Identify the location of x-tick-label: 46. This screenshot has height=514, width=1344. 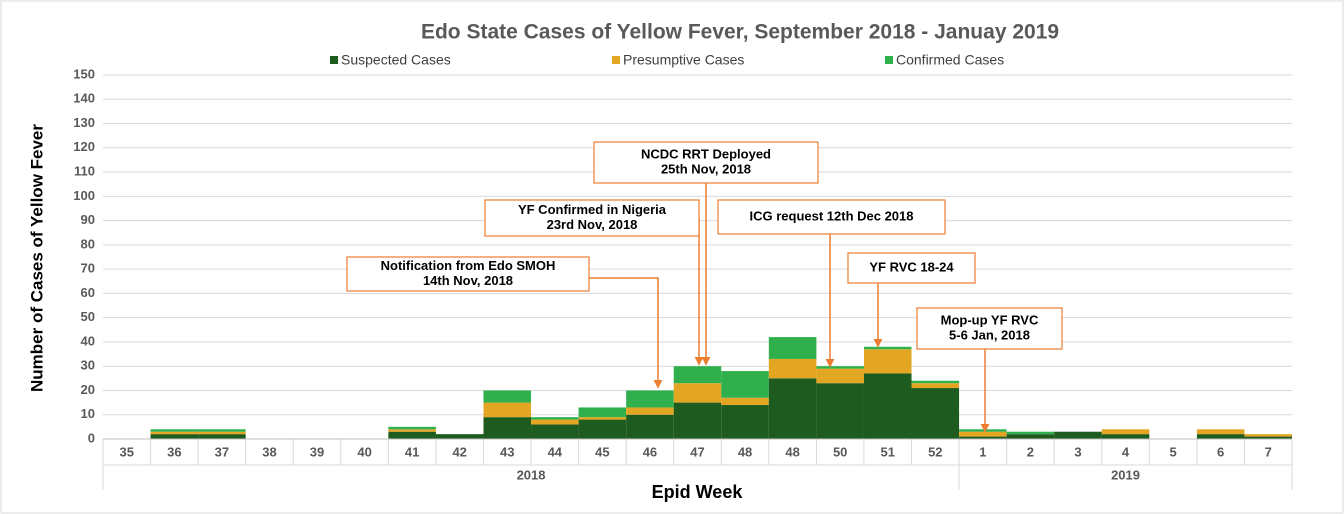
(650, 451).